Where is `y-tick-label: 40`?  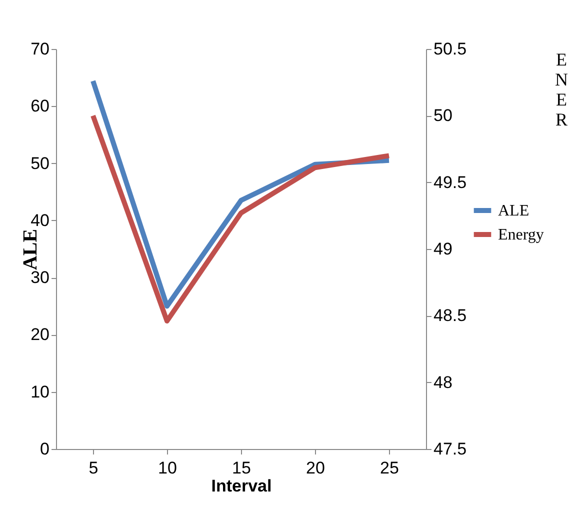
y-tick-label: 40 is located at coordinates (40, 220).